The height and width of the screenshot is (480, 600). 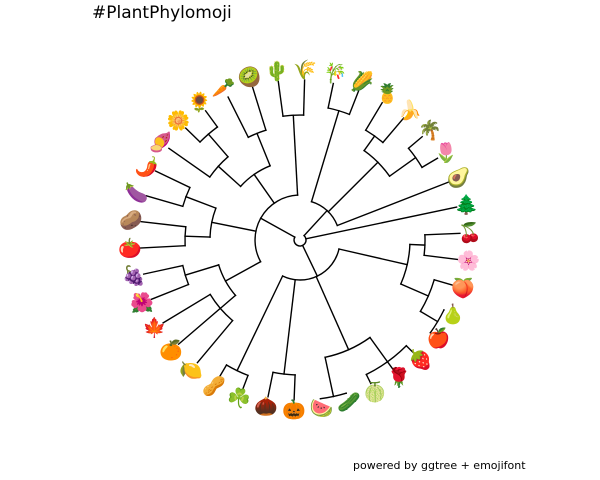 What do you see at coordinates (463, 287) in the screenshot?
I see `tip-emoji-10: 🍑` at bounding box center [463, 287].